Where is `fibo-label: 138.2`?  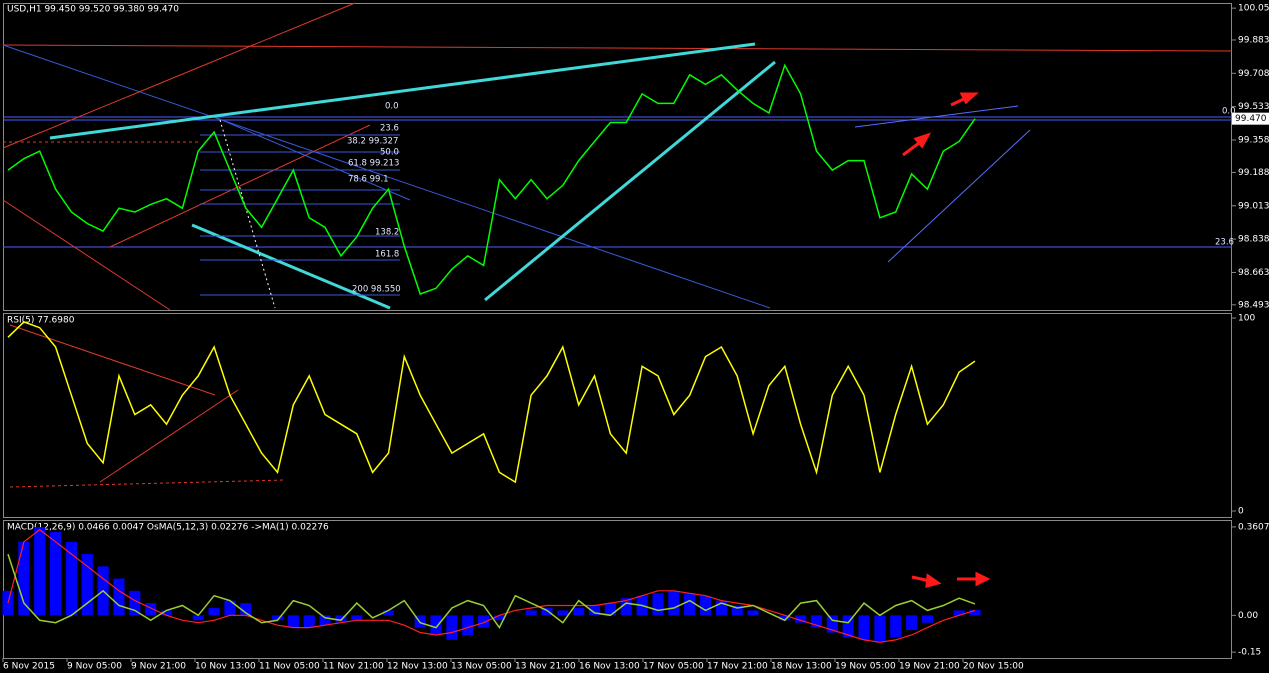
fibo-label: 138.2 is located at coordinates (387, 233).